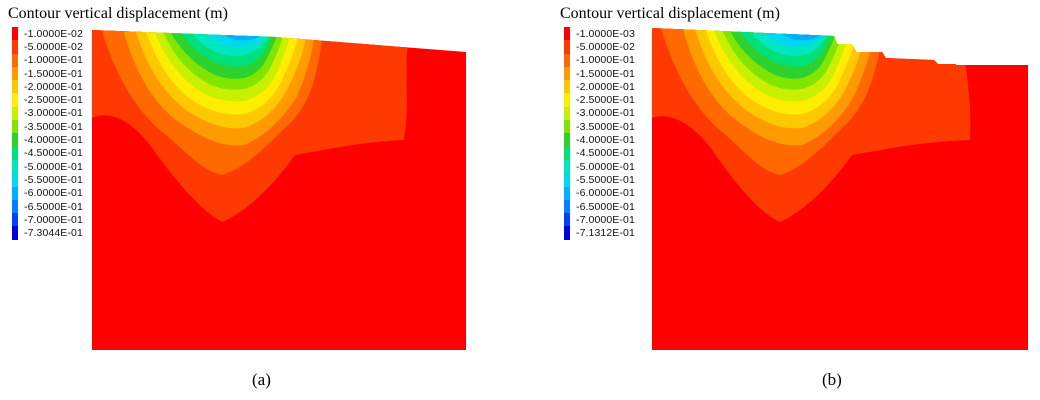 The image size is (1040, 400). I want to click on legend-item: -7.0000E-01, so click(599, 220).